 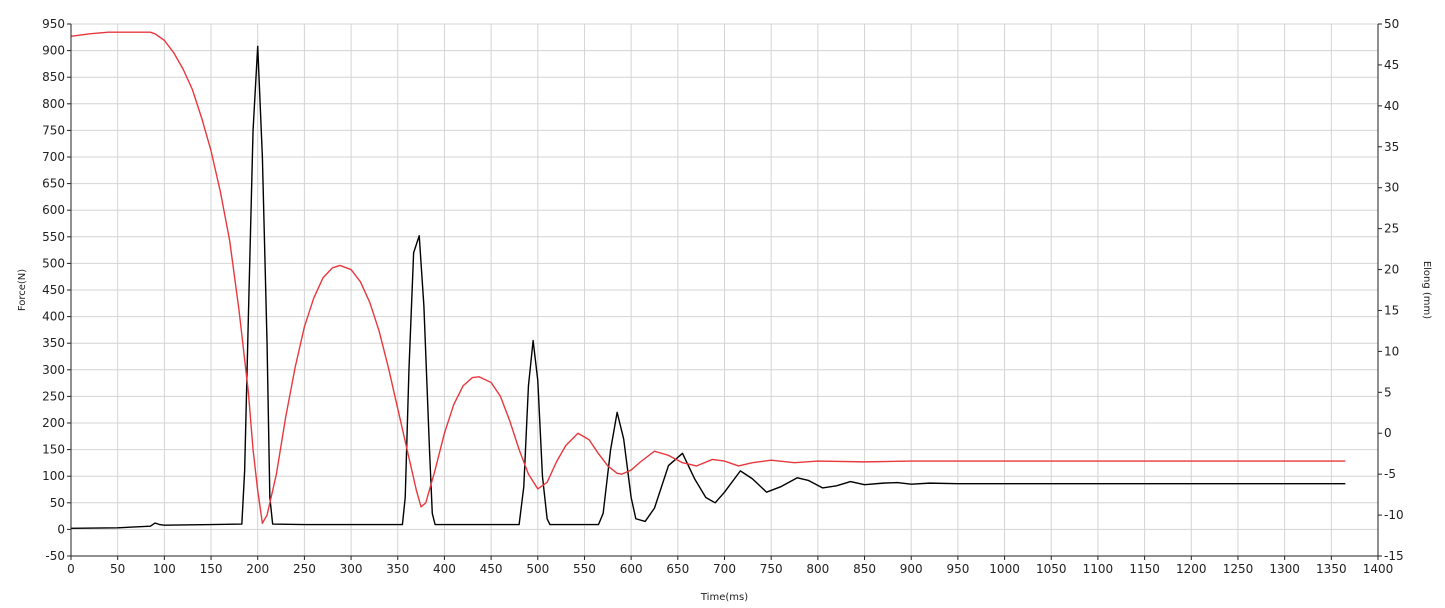 What do you see at coordinates (631, 569) in the screenshot?
I see `x-tick-label: 600` at bounding box center [631, 569].